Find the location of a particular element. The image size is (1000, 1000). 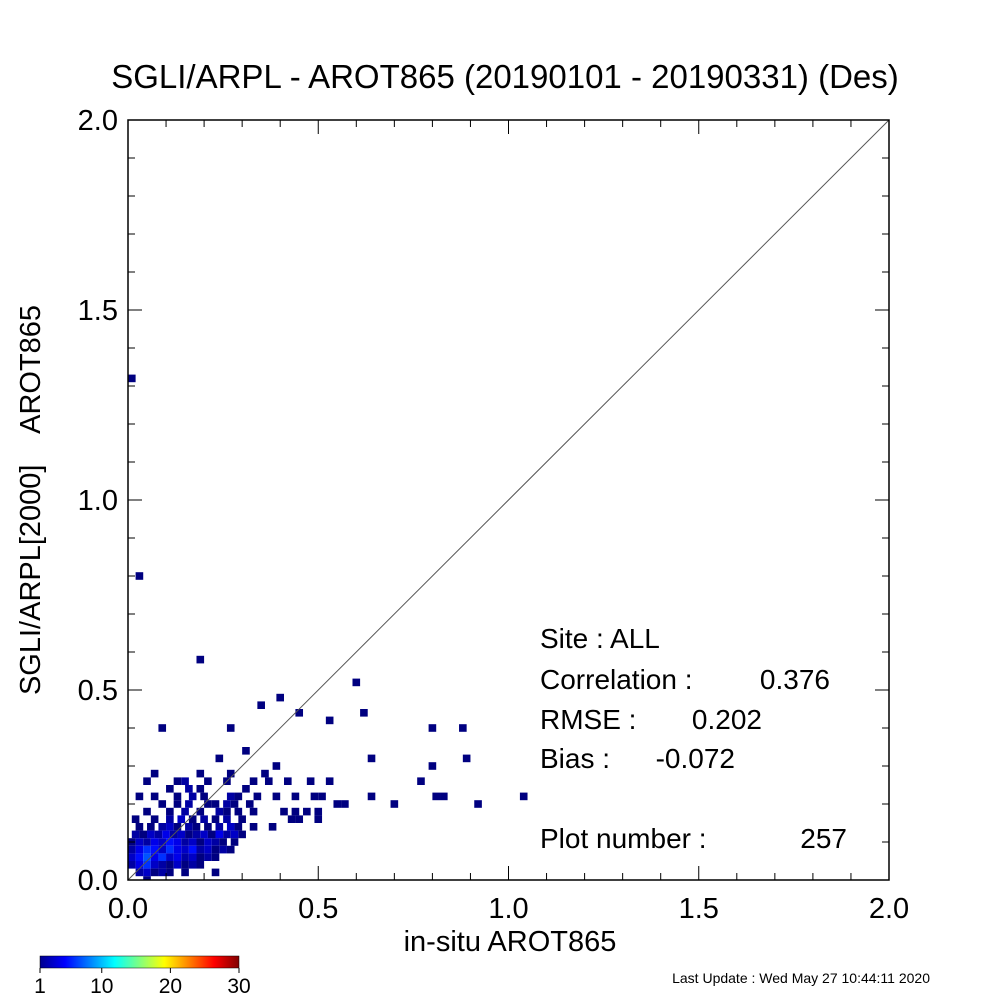

x-tick-label: 2.0 is located at coordinates (889, 909).